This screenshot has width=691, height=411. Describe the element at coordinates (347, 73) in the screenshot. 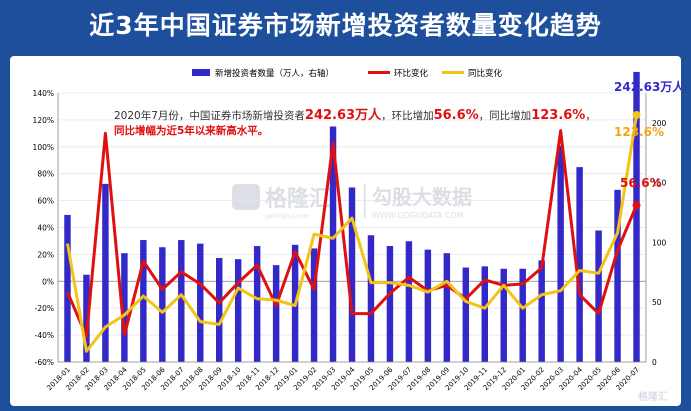

I see `legend: 新增投资者数量（万人，右轴） 环比变化 同比变化` at that location.